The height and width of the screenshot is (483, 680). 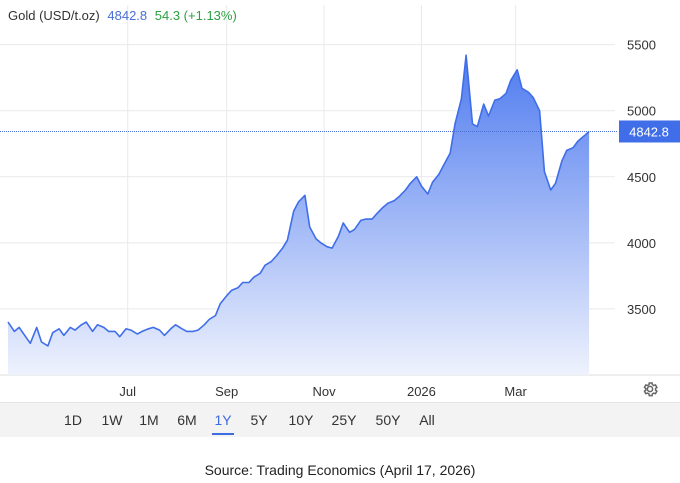 What do you see at coordinates (226, 391) in the screenshot?
I see `xtick-label-sep: Sep` at bounding box center [226, 391].